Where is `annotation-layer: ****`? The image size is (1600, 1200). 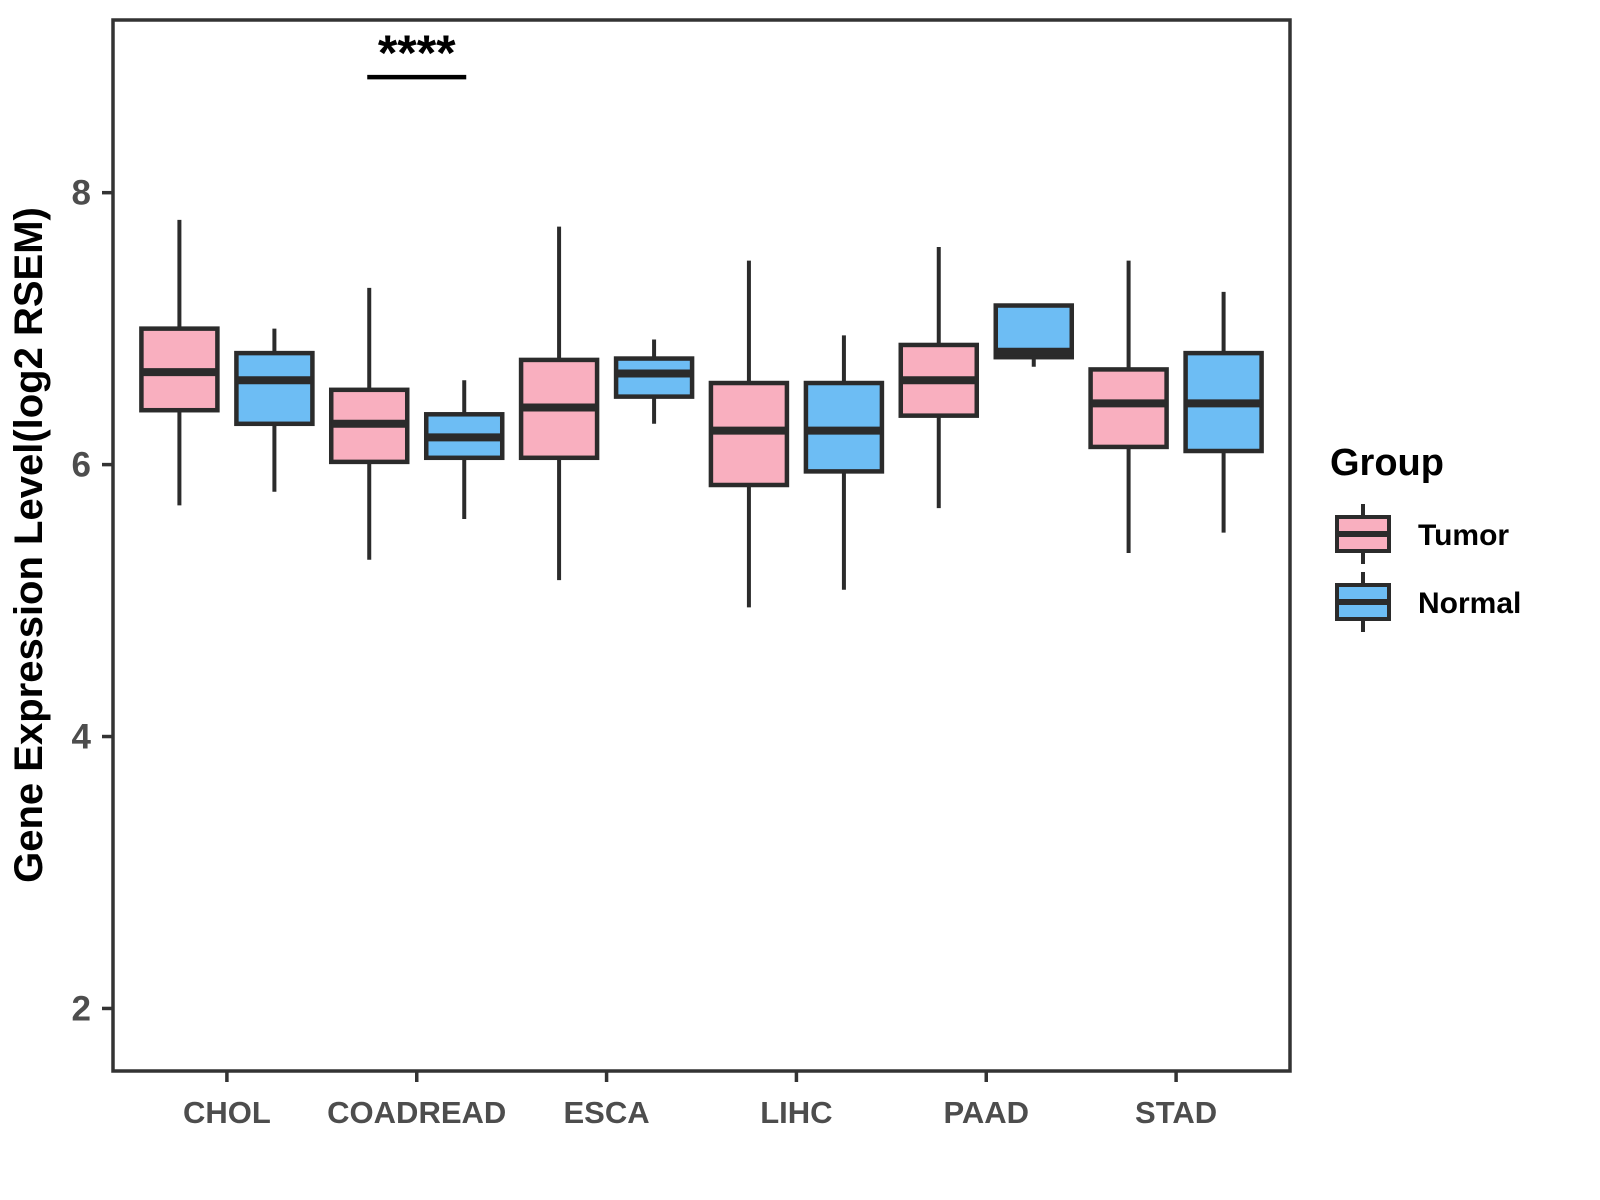
annotation-layer: **** is located at coordinates (417, 53).